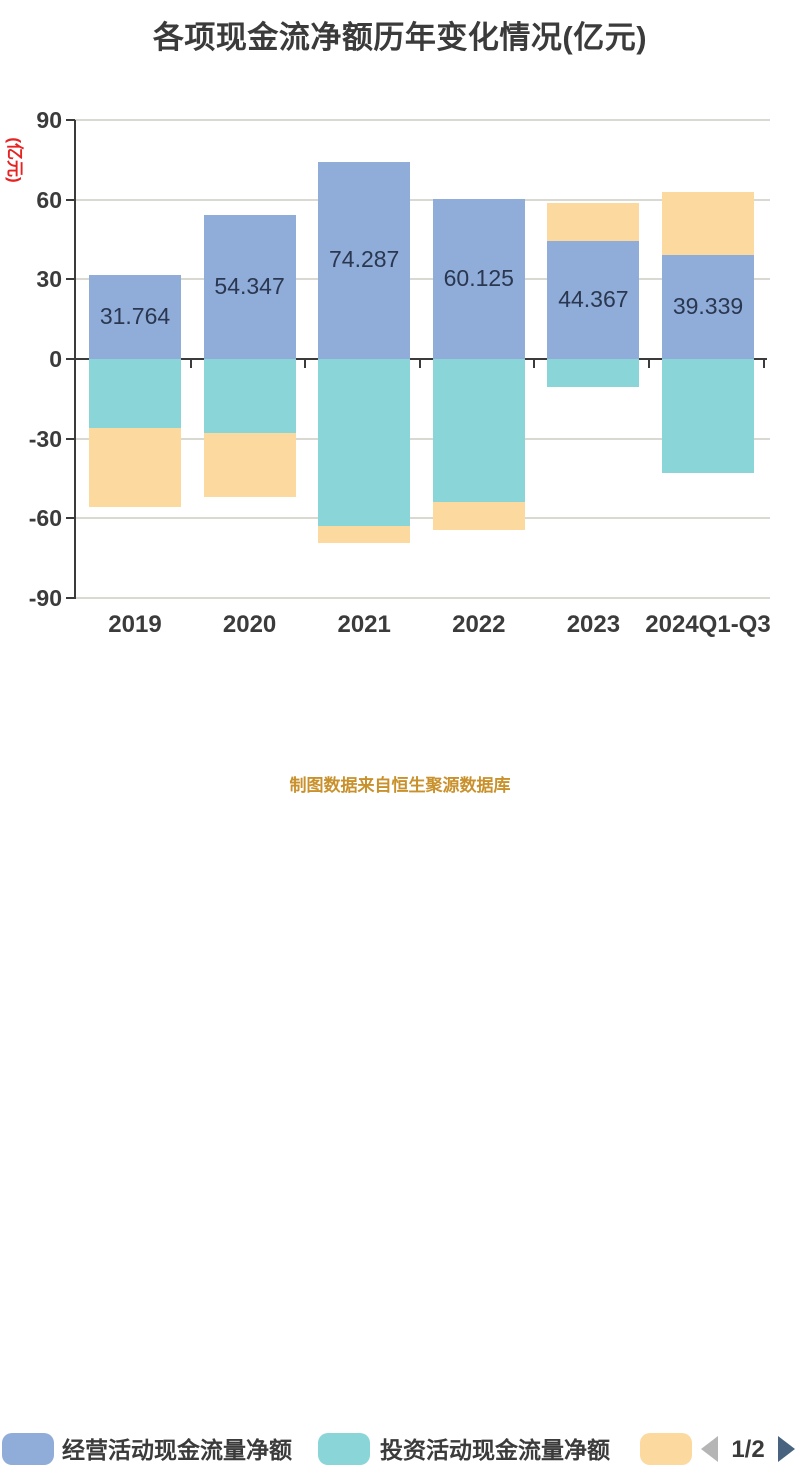 The height and width of the screenshot is (1465, 800). I want to click on y-tick-label: 90, so click(49, 120).